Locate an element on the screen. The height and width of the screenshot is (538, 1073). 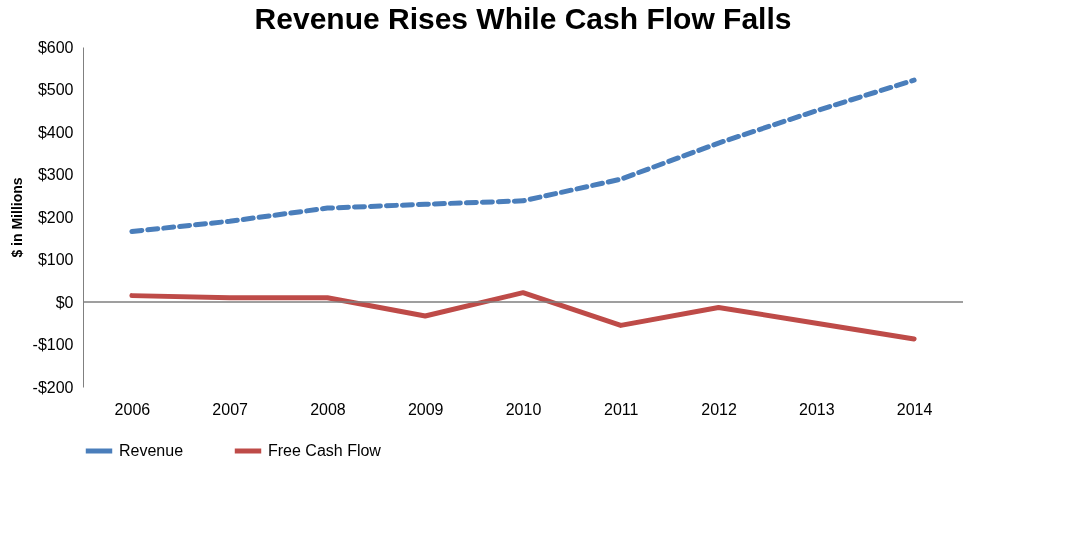
y-tick-label: $0 is located at coordinates (64, 302).